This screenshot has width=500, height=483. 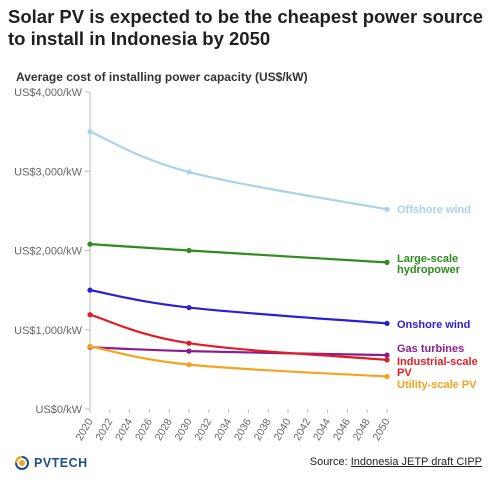 I want to click on source-note: Source: Indonesia JETP draft CIPP, so click(x=396, y=462).